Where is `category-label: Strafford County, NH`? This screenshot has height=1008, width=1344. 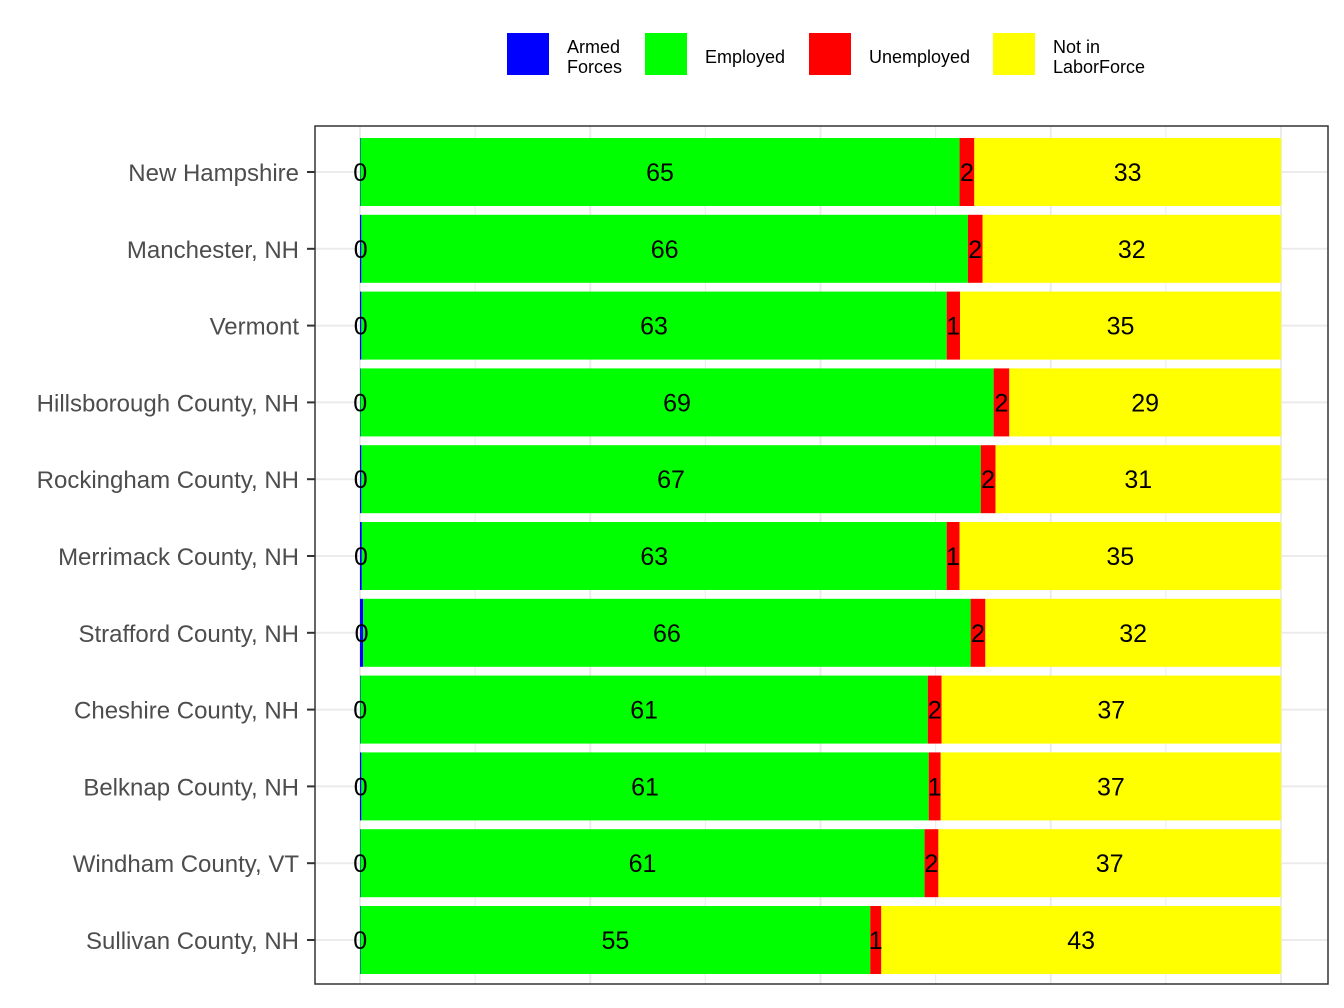 category-label: Strafford County, NH is located at coordinates (188, 634).